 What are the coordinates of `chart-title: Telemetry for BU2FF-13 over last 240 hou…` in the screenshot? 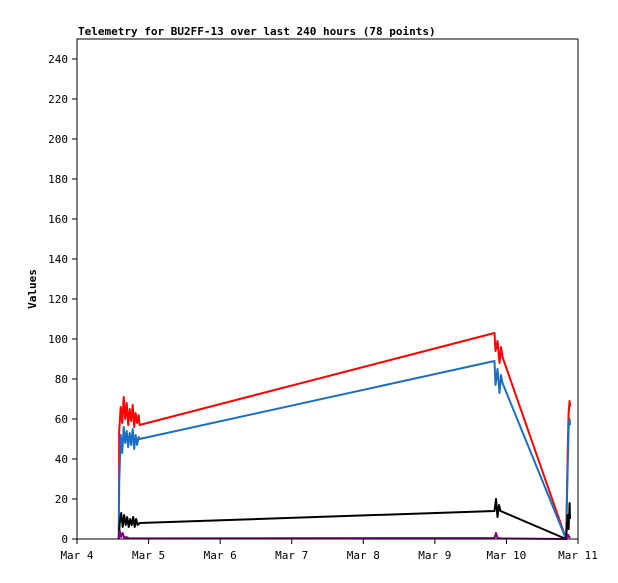 It's located at (257, 31).